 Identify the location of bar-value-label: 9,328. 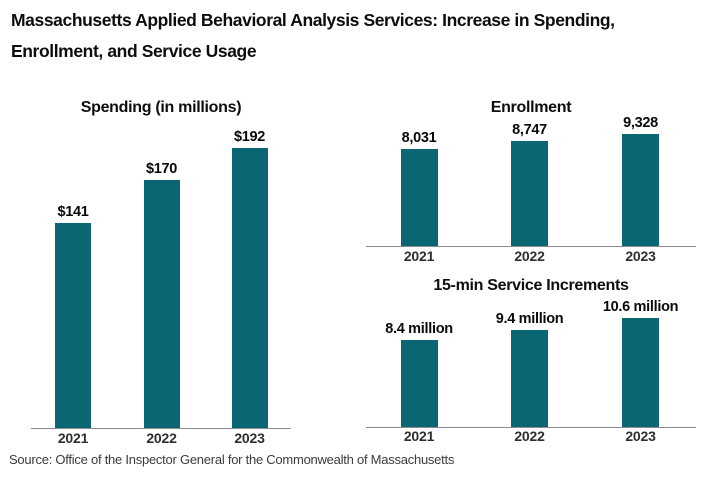
(640, 123).